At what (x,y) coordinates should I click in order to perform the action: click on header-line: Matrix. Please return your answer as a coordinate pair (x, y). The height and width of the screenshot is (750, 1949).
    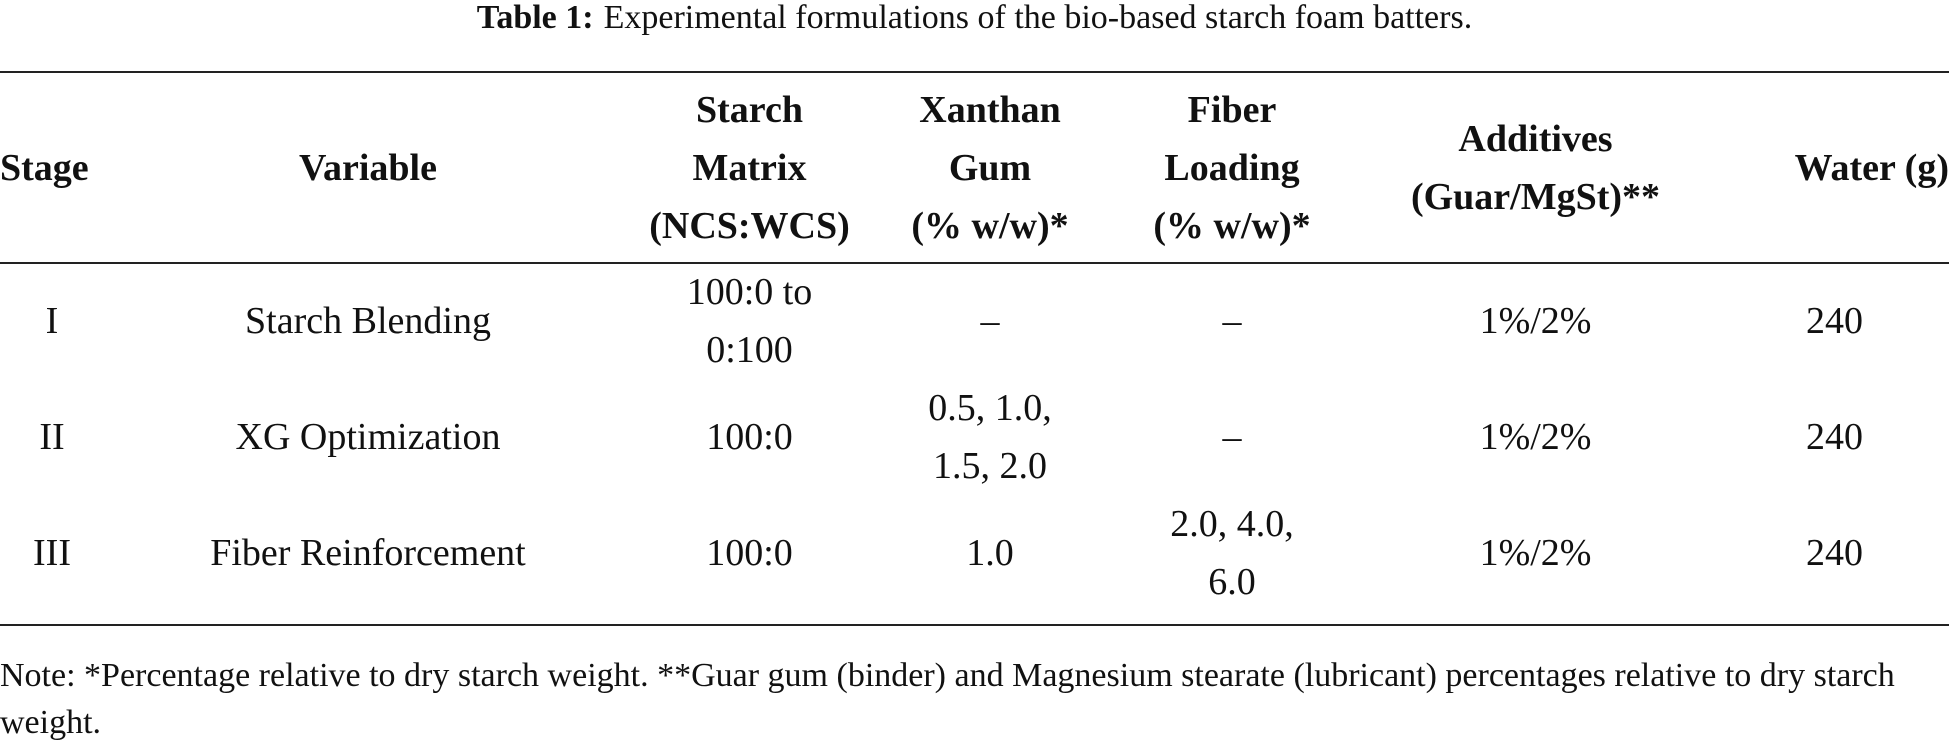
    Looking at the image, I should click on (749, 167).